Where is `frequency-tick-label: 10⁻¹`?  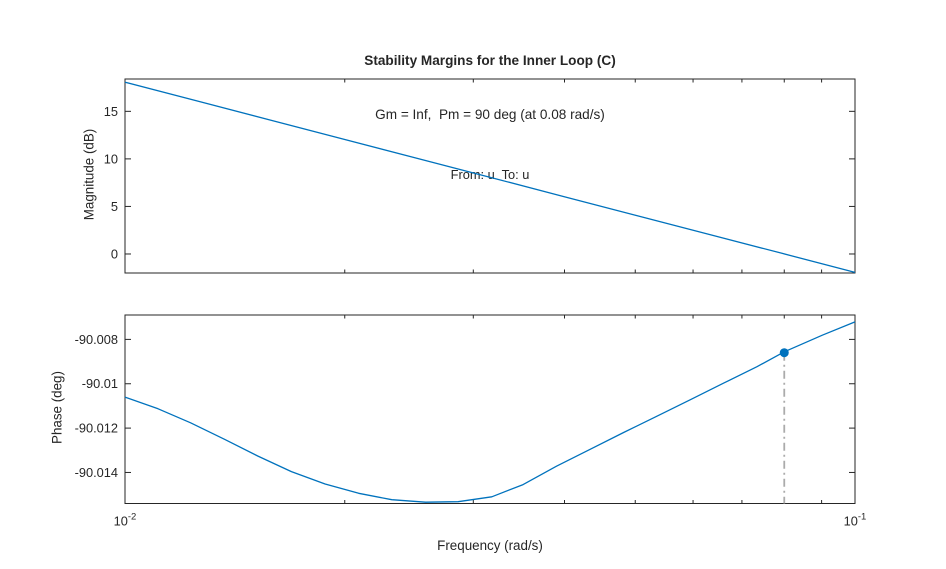 frequency-tick-label: 10⁻¹ is located at coordinates (855, 520).